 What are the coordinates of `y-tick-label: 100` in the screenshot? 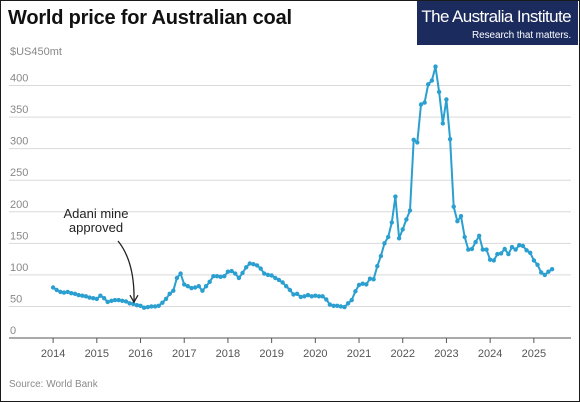 It's located at (19, 268).